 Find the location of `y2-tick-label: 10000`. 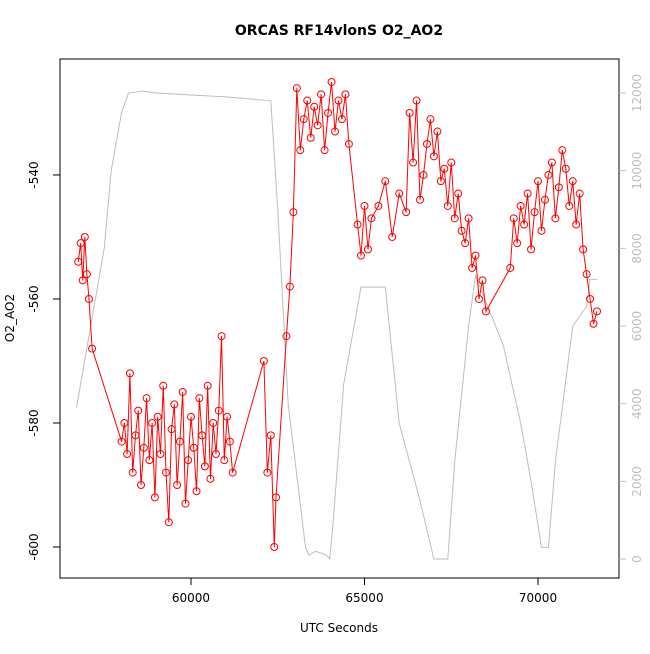

y2-tick-label: 10000 is located at coordinates (637, 171).